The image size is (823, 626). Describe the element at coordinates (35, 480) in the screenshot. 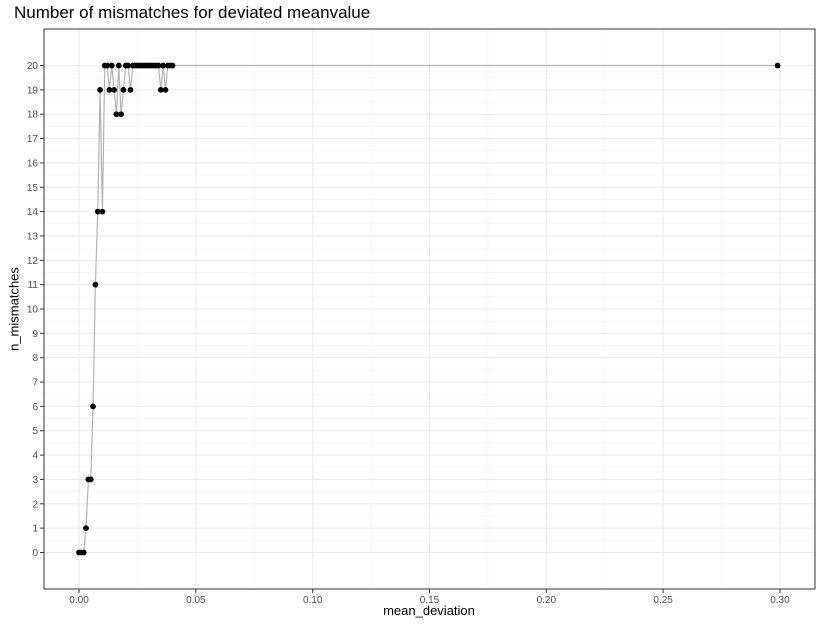

I see `y-tick-label: 3` at that location.